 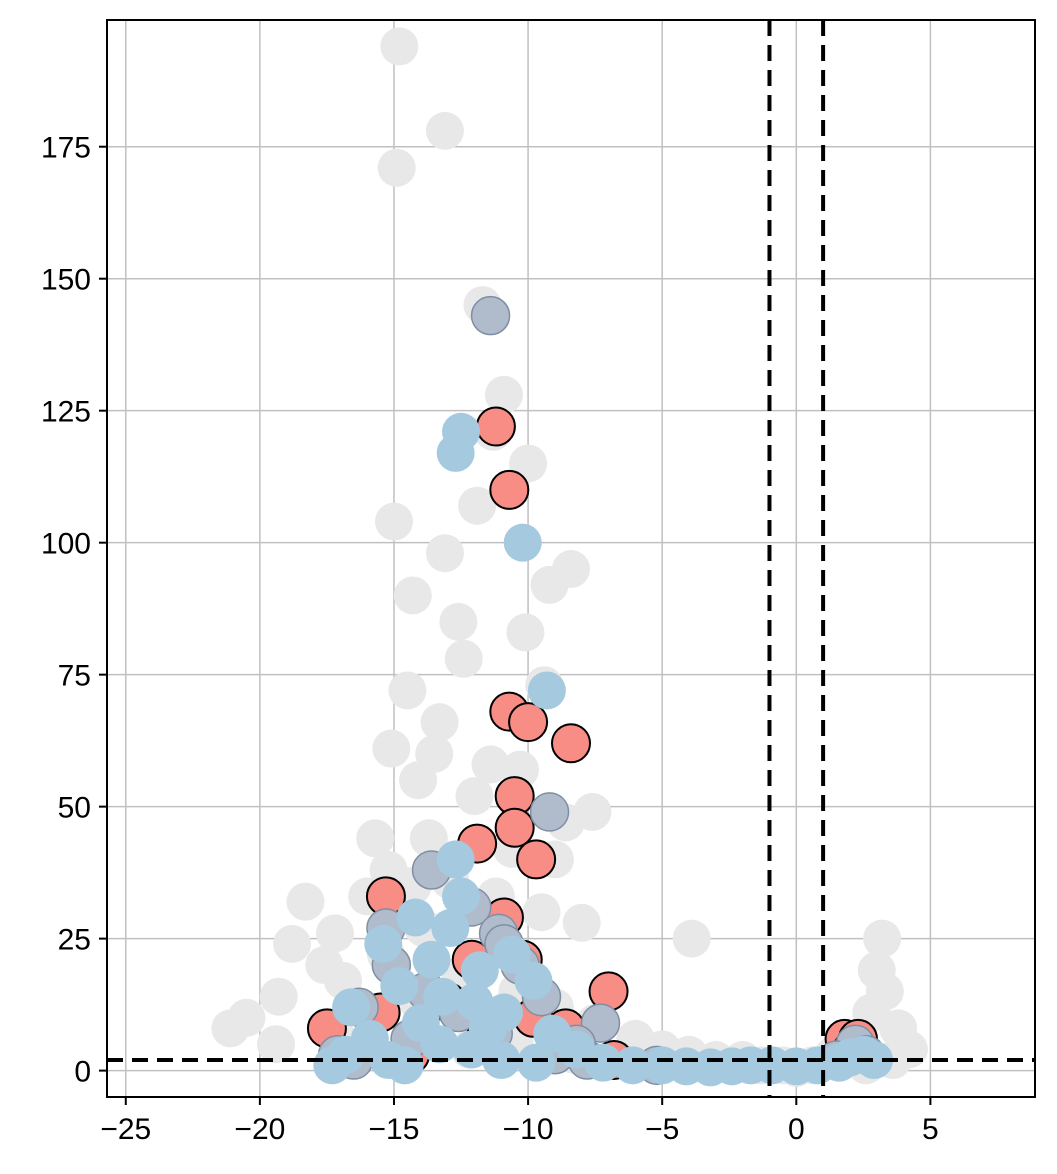 What do you see at coordinates (66, 148) in the screenshot?
I see `y-tick-label: 175` at bounding box center [66, 148].